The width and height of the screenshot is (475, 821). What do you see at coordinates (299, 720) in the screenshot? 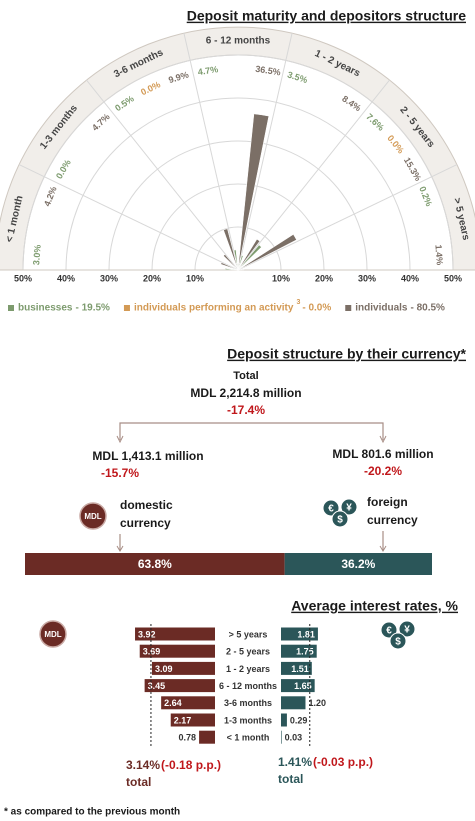
I see `rate-label: 0.29` at bounding box center [299, 720].